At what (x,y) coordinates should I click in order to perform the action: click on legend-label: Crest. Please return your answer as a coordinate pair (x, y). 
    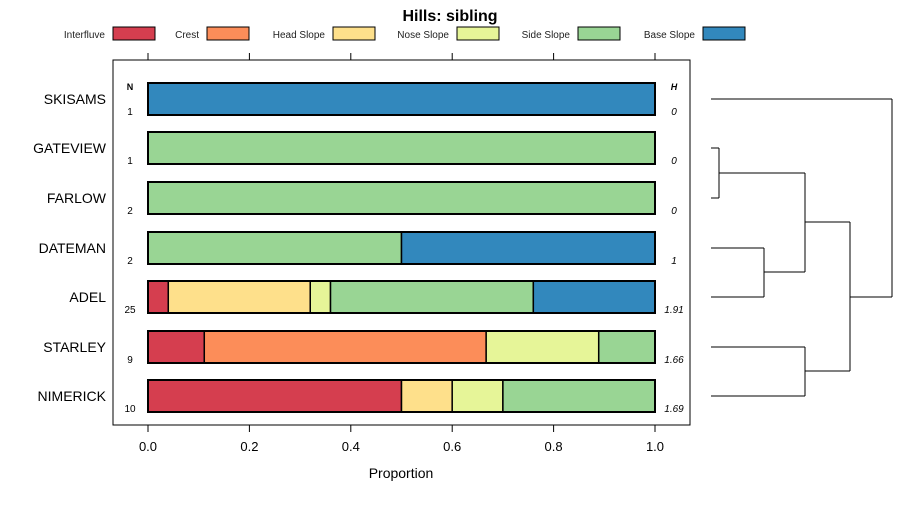
    Looking at the image, I should click on (187, 35).